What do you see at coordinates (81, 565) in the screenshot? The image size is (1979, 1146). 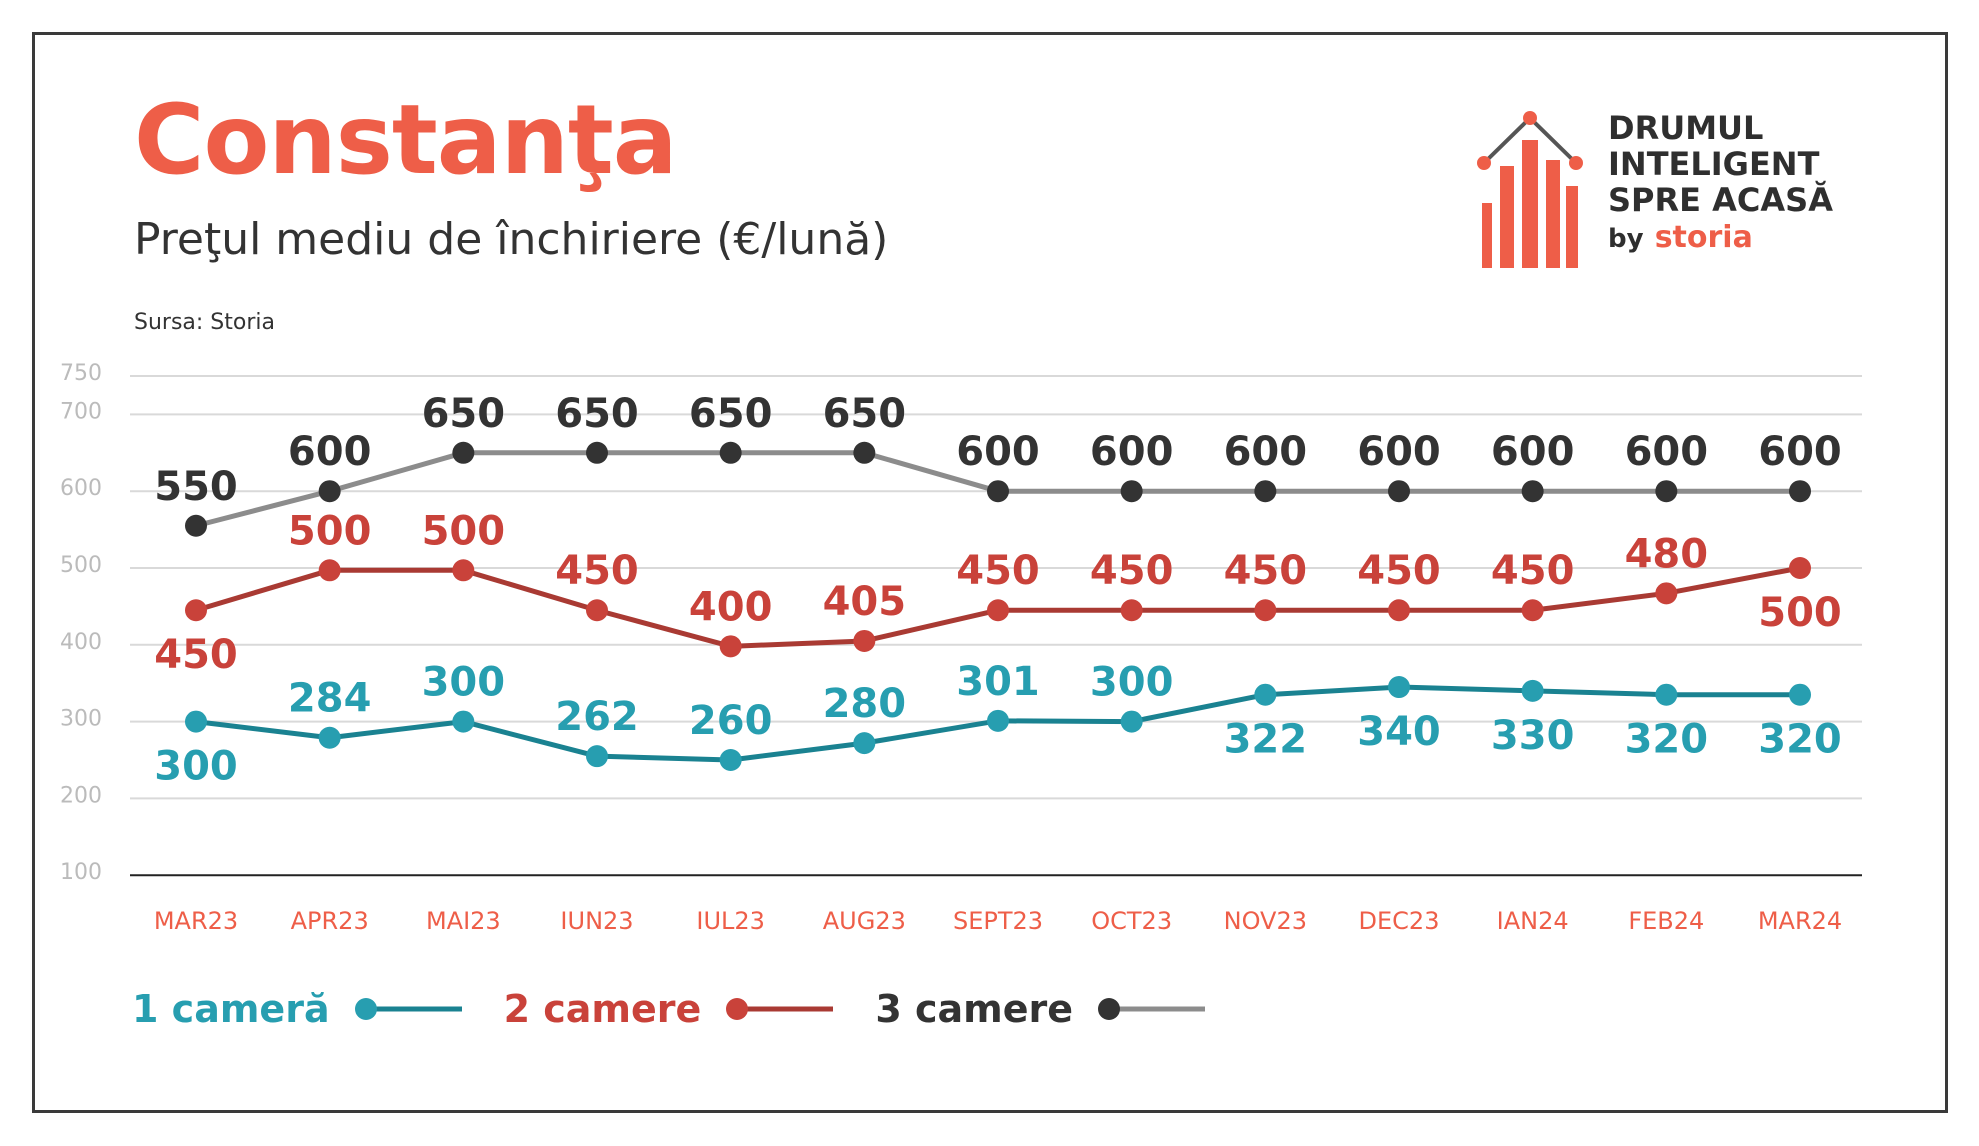 I see `y-tick-label: 500` at bounding box center [81, 565].